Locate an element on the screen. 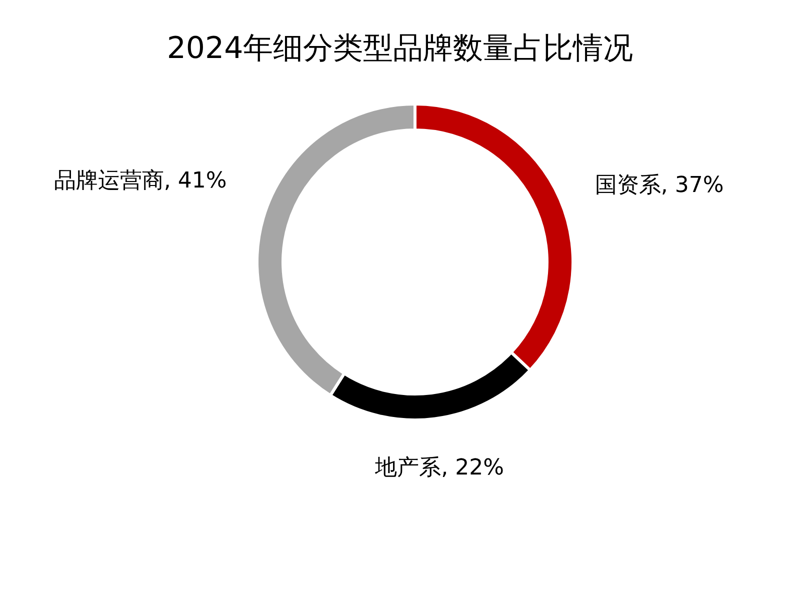 This screenshot has height=611, width=800. slice-label: 国资系, 37% is located at coordinates (659, 185).